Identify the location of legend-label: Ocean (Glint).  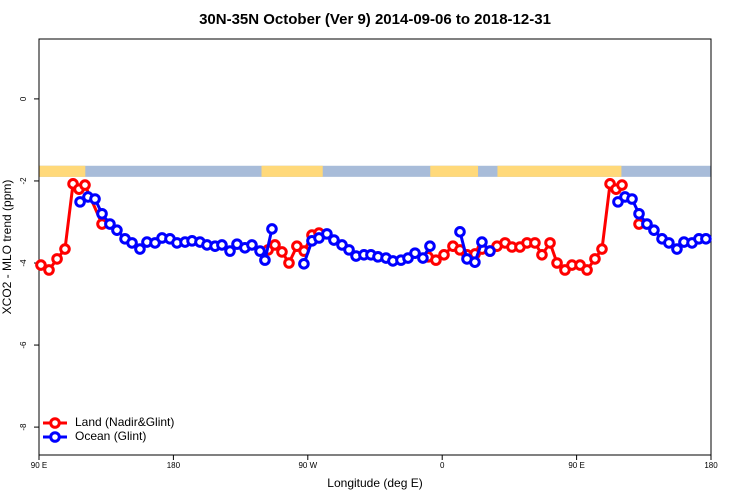
(110, 436).